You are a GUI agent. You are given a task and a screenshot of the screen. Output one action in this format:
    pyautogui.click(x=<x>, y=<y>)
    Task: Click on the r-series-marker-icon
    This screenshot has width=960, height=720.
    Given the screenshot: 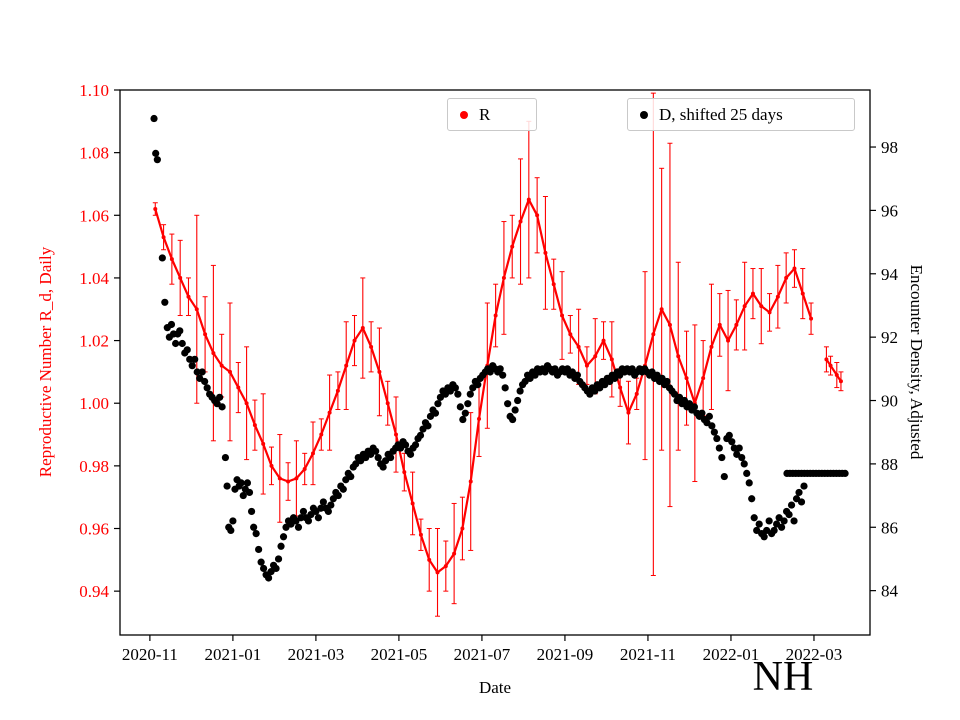 What is the action you would take?
    pyautogui.click(x=464, y=114)
    